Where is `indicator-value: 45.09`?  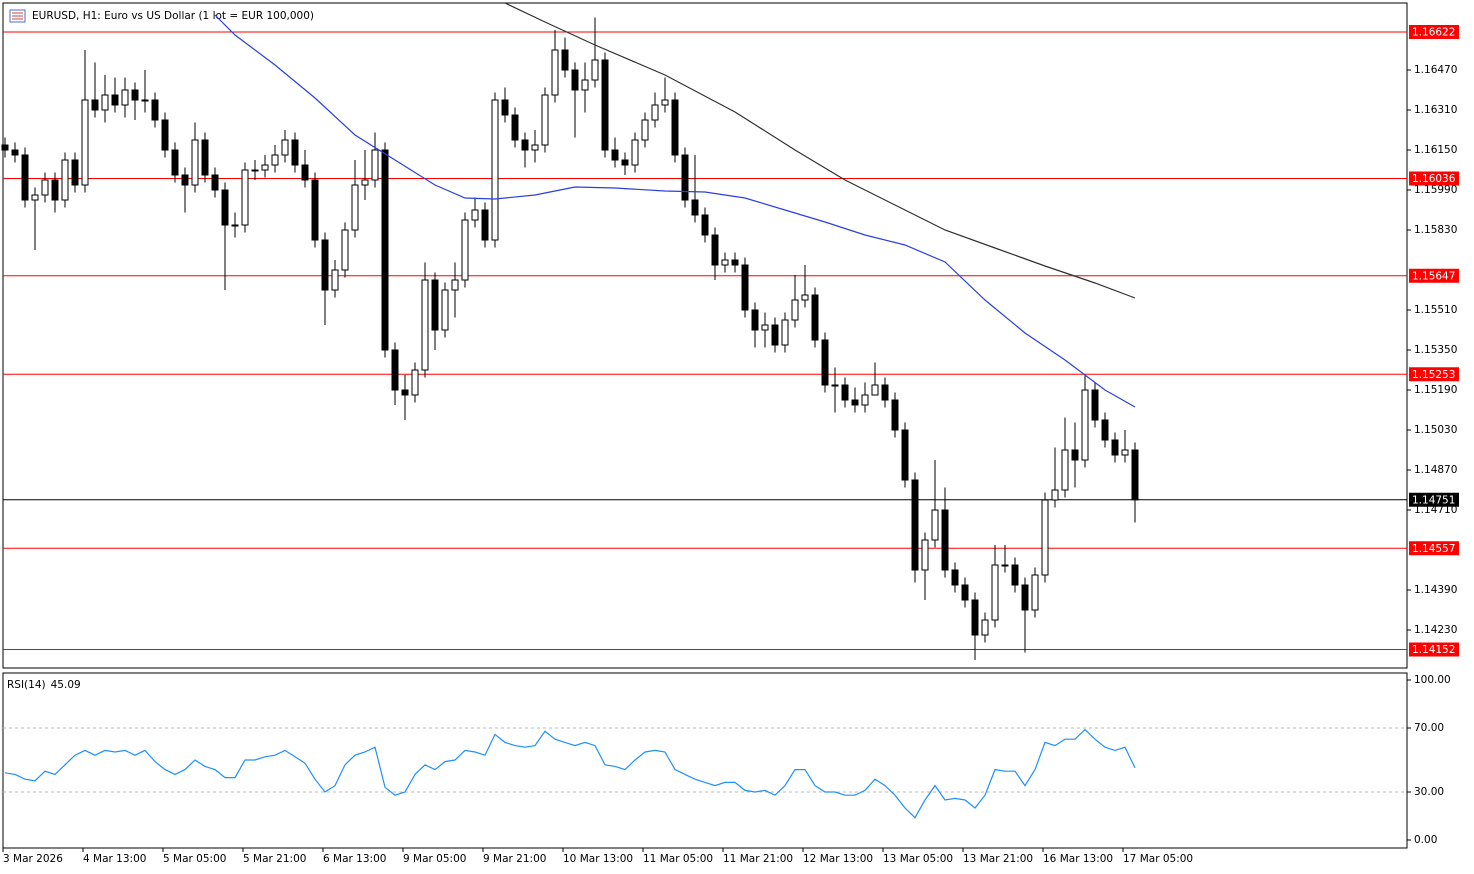
indicator-value: 45.09 is located at coordinates (66, 685).